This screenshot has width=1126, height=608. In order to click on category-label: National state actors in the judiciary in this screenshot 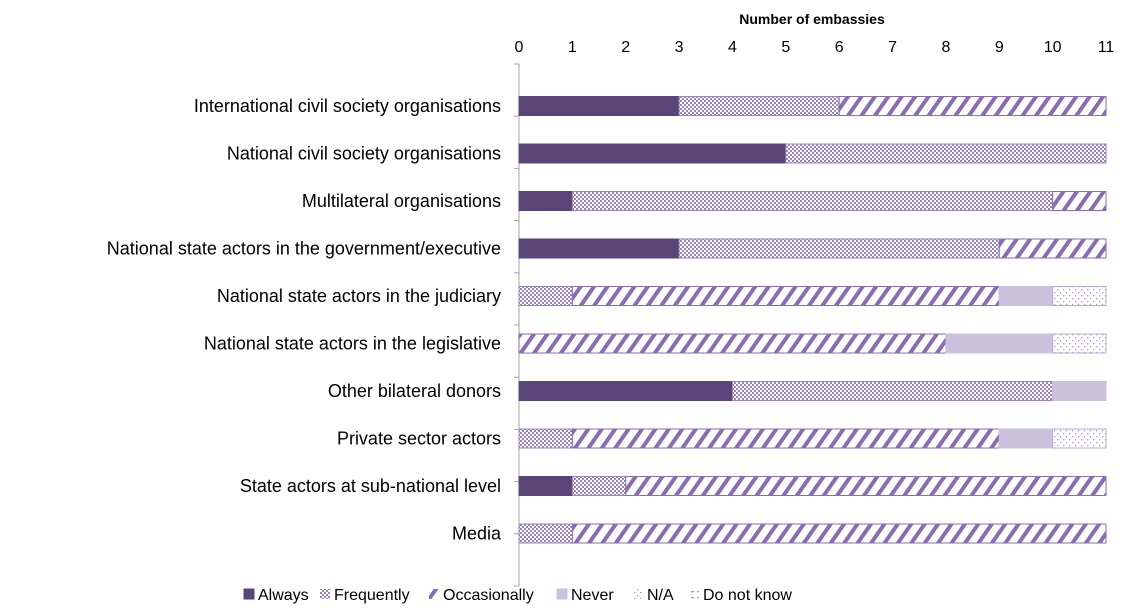, I will do `click(359, 296)`.